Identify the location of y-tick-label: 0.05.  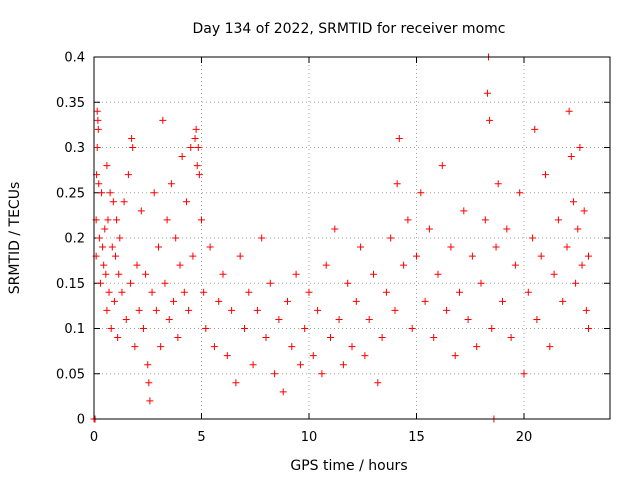
(70, 374).